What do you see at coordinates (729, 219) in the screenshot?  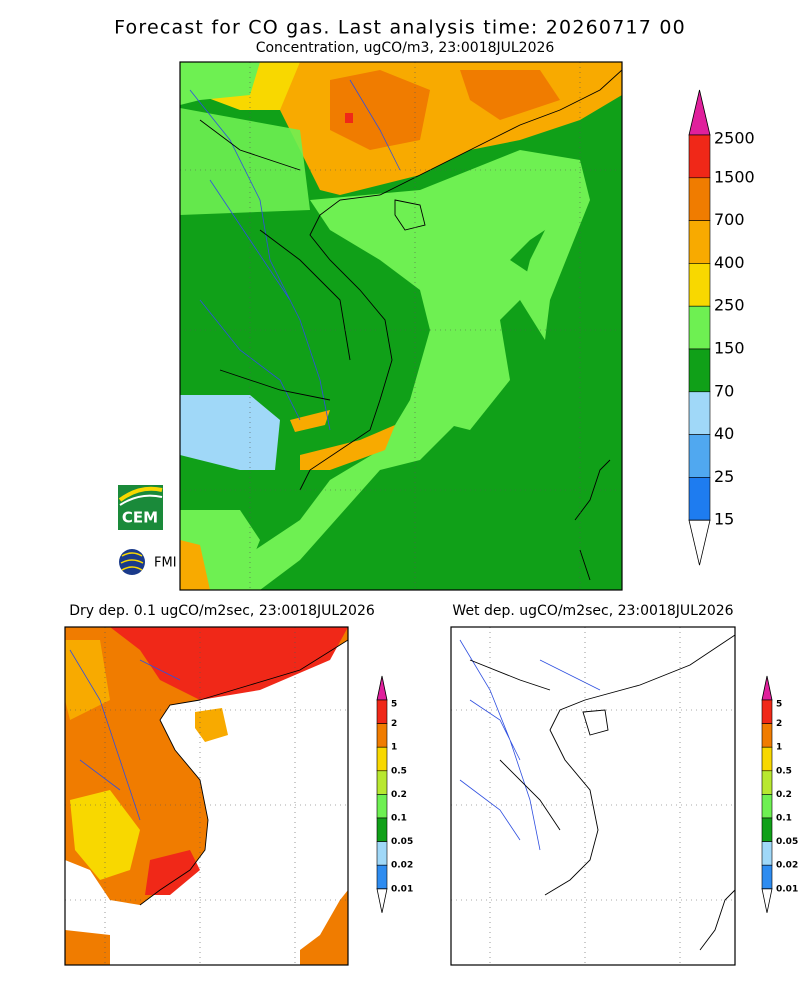 I see `colorbar-label: 700` at bounding box center [729, 219].